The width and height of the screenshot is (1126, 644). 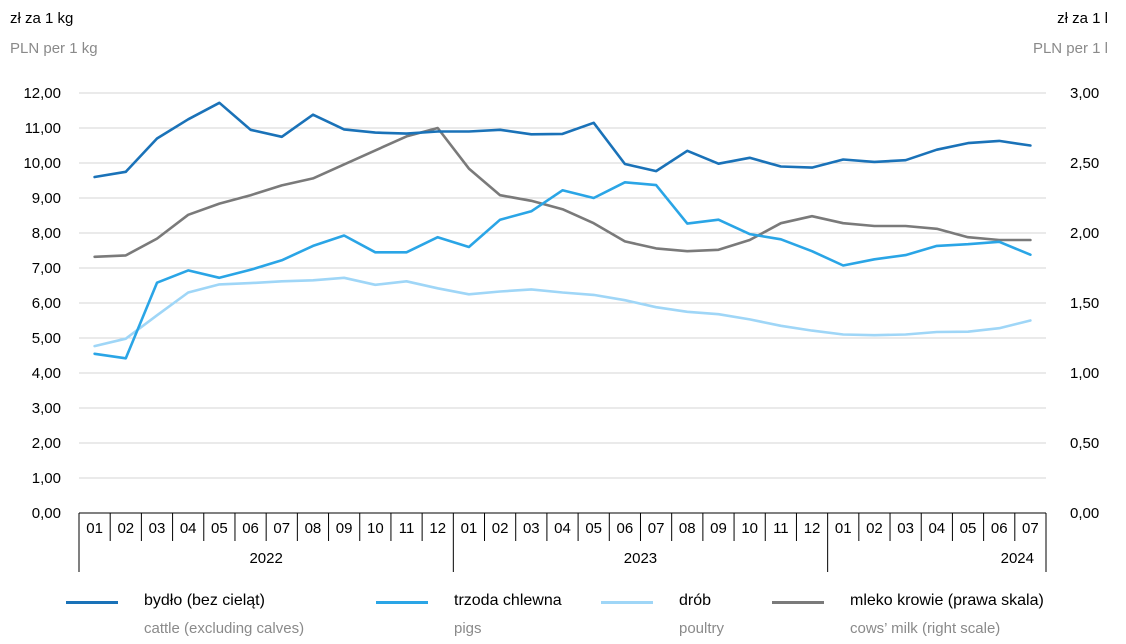 I want to click on year-label: 2022, so click(x=265, y=558).